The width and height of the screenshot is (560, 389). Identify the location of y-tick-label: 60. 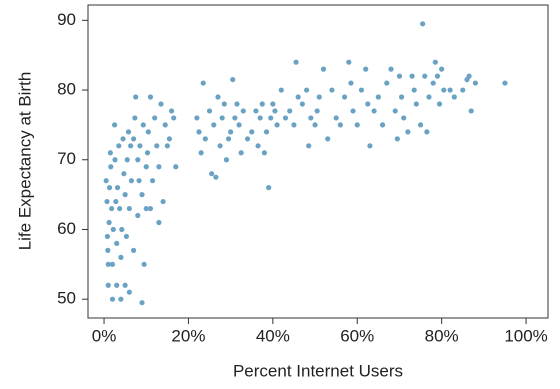
(66, 228).